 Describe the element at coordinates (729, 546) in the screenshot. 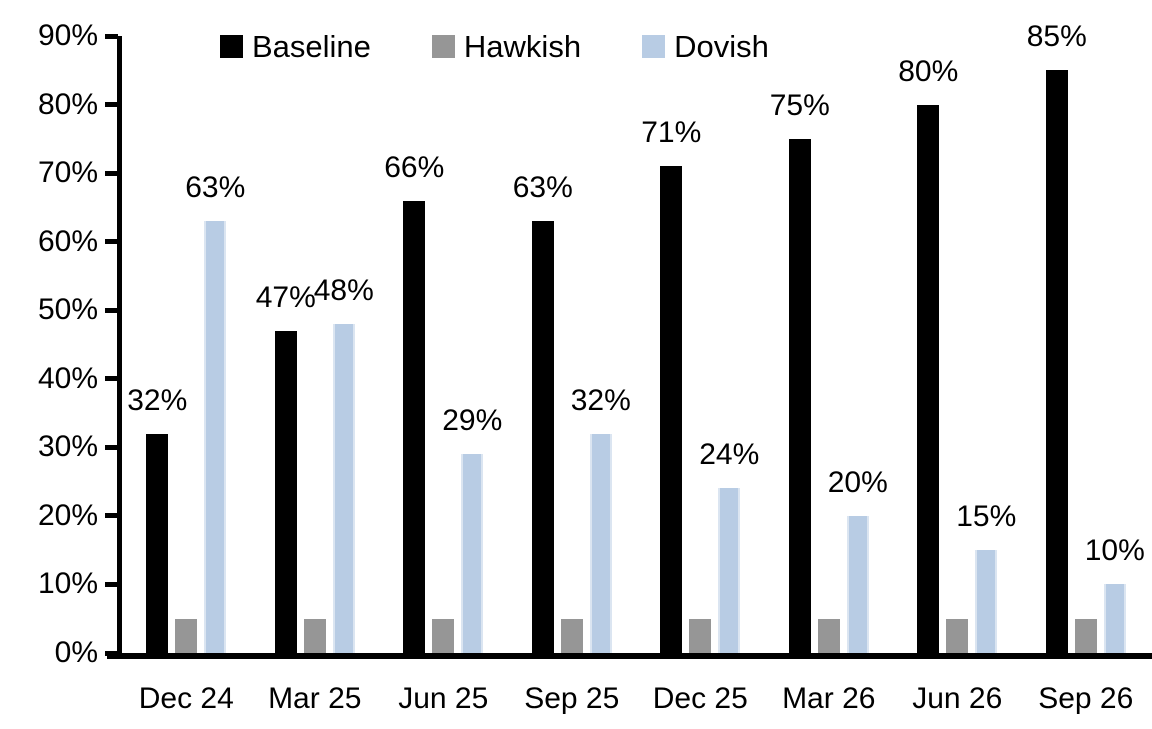

I see `bar-dovish-dec-25: 24%` at that location.